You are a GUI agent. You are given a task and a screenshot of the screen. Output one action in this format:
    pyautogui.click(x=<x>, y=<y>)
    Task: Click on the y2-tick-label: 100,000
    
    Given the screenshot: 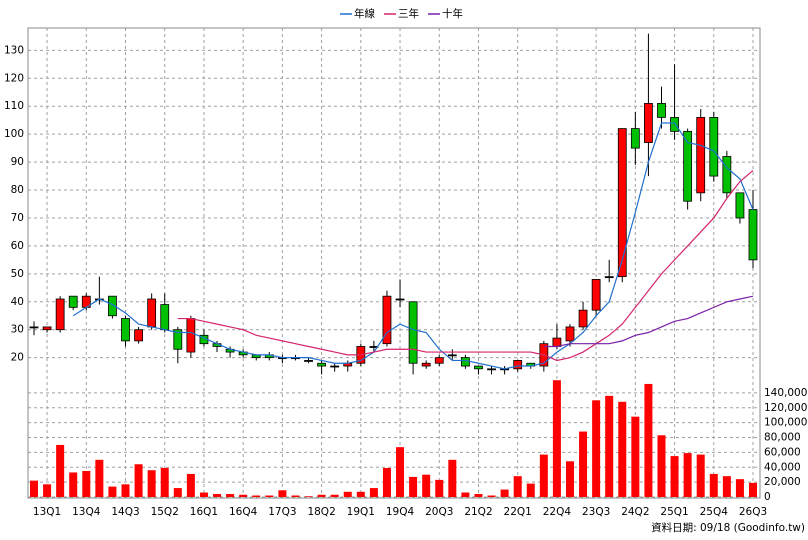 What is the action you would take?
    pyautogui.click(x=785, y=423)
    